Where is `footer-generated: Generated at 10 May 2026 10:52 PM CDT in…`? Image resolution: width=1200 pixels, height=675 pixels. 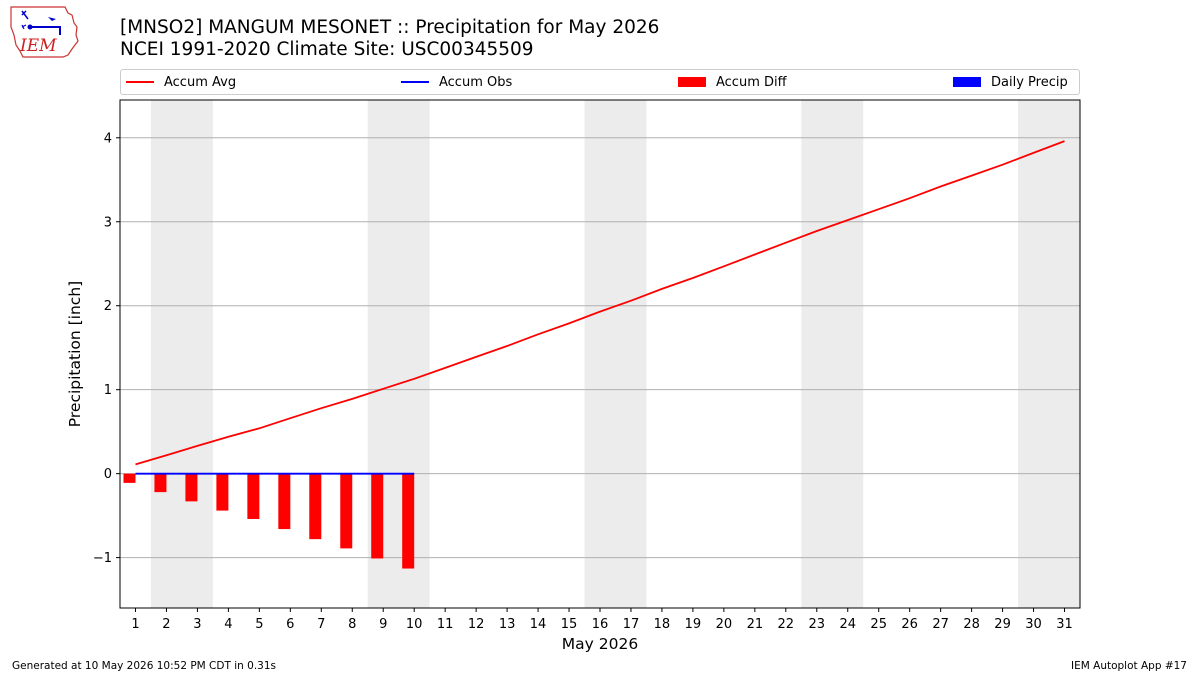
footer-generated: Generated at 10 May 2026 10:52 PM CDT in… is located at coordinates (144, 666).